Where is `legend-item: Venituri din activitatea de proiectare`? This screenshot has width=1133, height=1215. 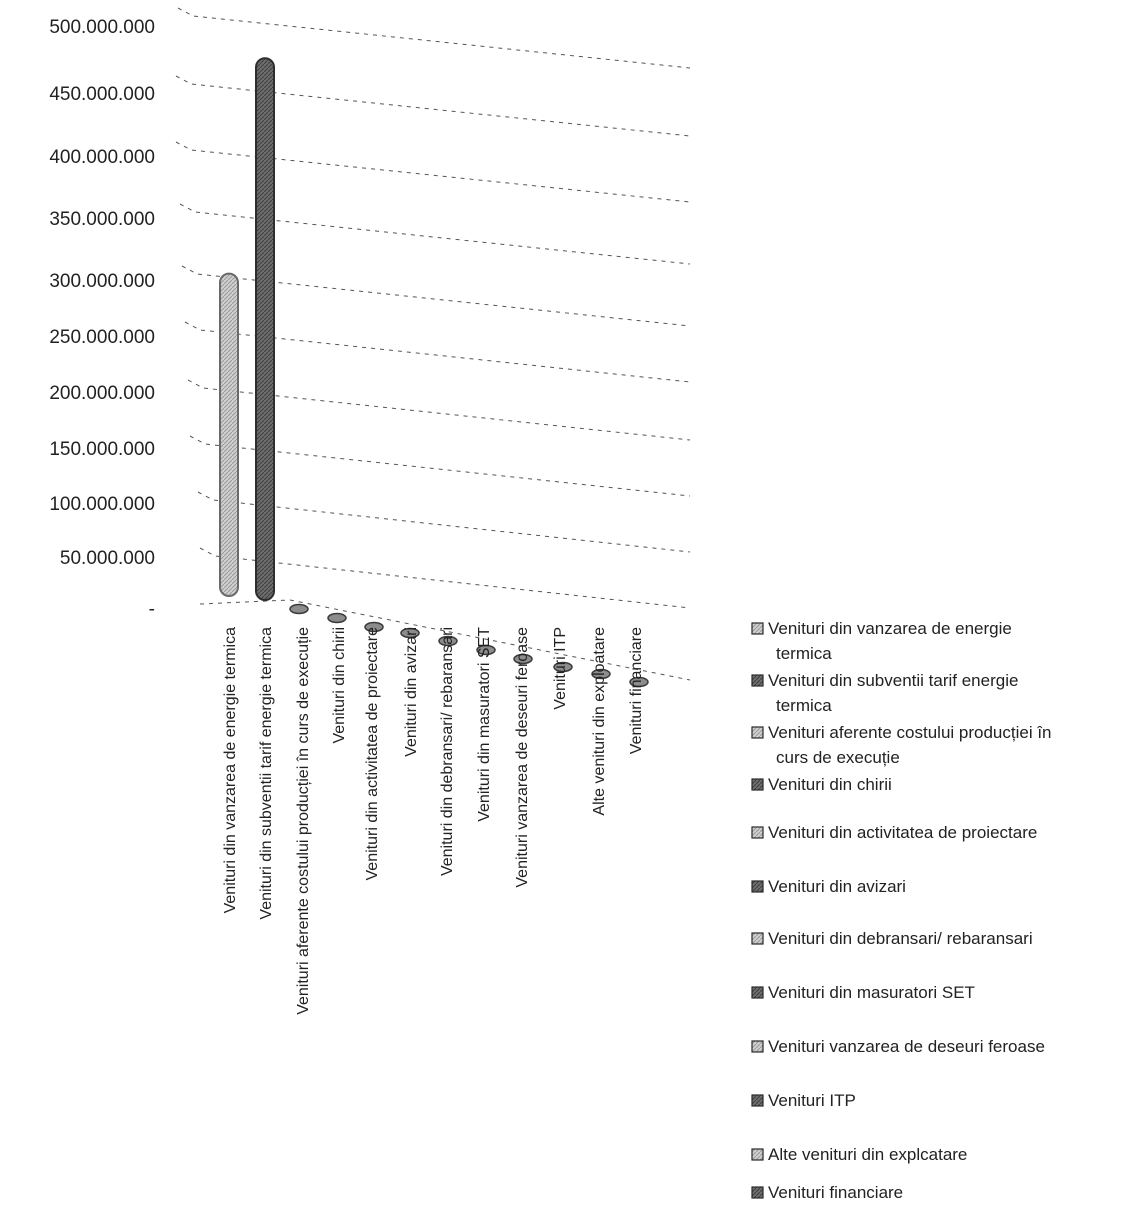
legend-item: Venituri din activitatea de proiectare is located at coordinates (894, 832).